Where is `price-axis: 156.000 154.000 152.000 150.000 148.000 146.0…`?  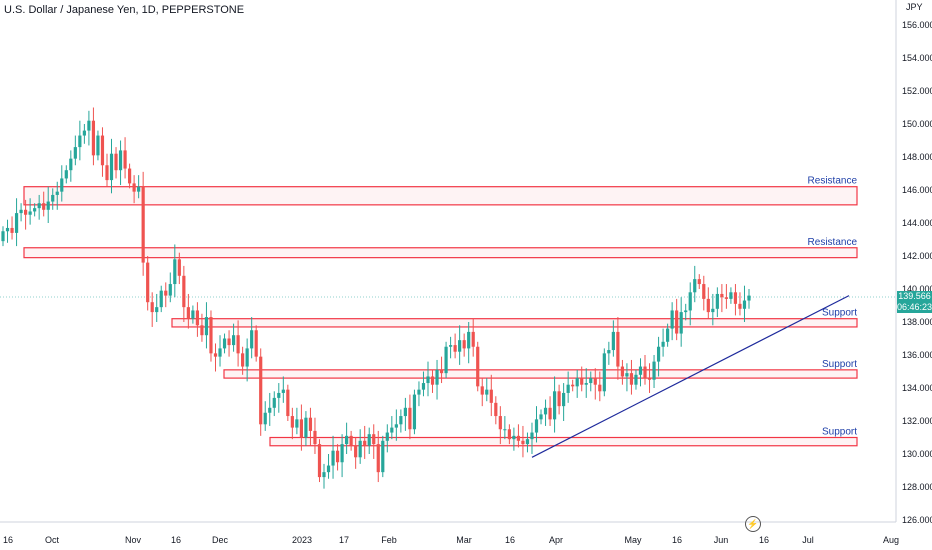
price-axis: 156.000 154.000 152.000 150.000 148.000 146.0… is located at coordinates (917, 272).